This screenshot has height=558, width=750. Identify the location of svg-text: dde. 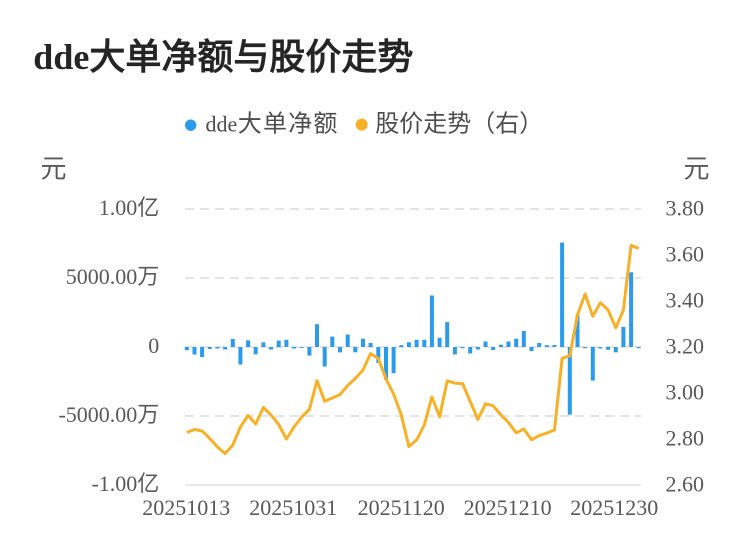
(222, 124).